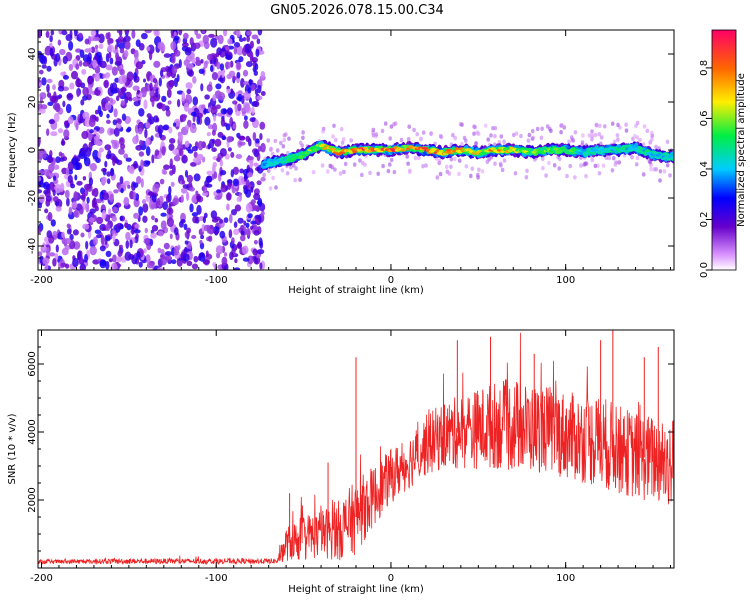 The height and width of the screenshot is (600, 750). Describe the element at coordinates (12, 448) in the screenshot. I see `snr-y-axis-label: SNR (10 * v/v)` at that location.